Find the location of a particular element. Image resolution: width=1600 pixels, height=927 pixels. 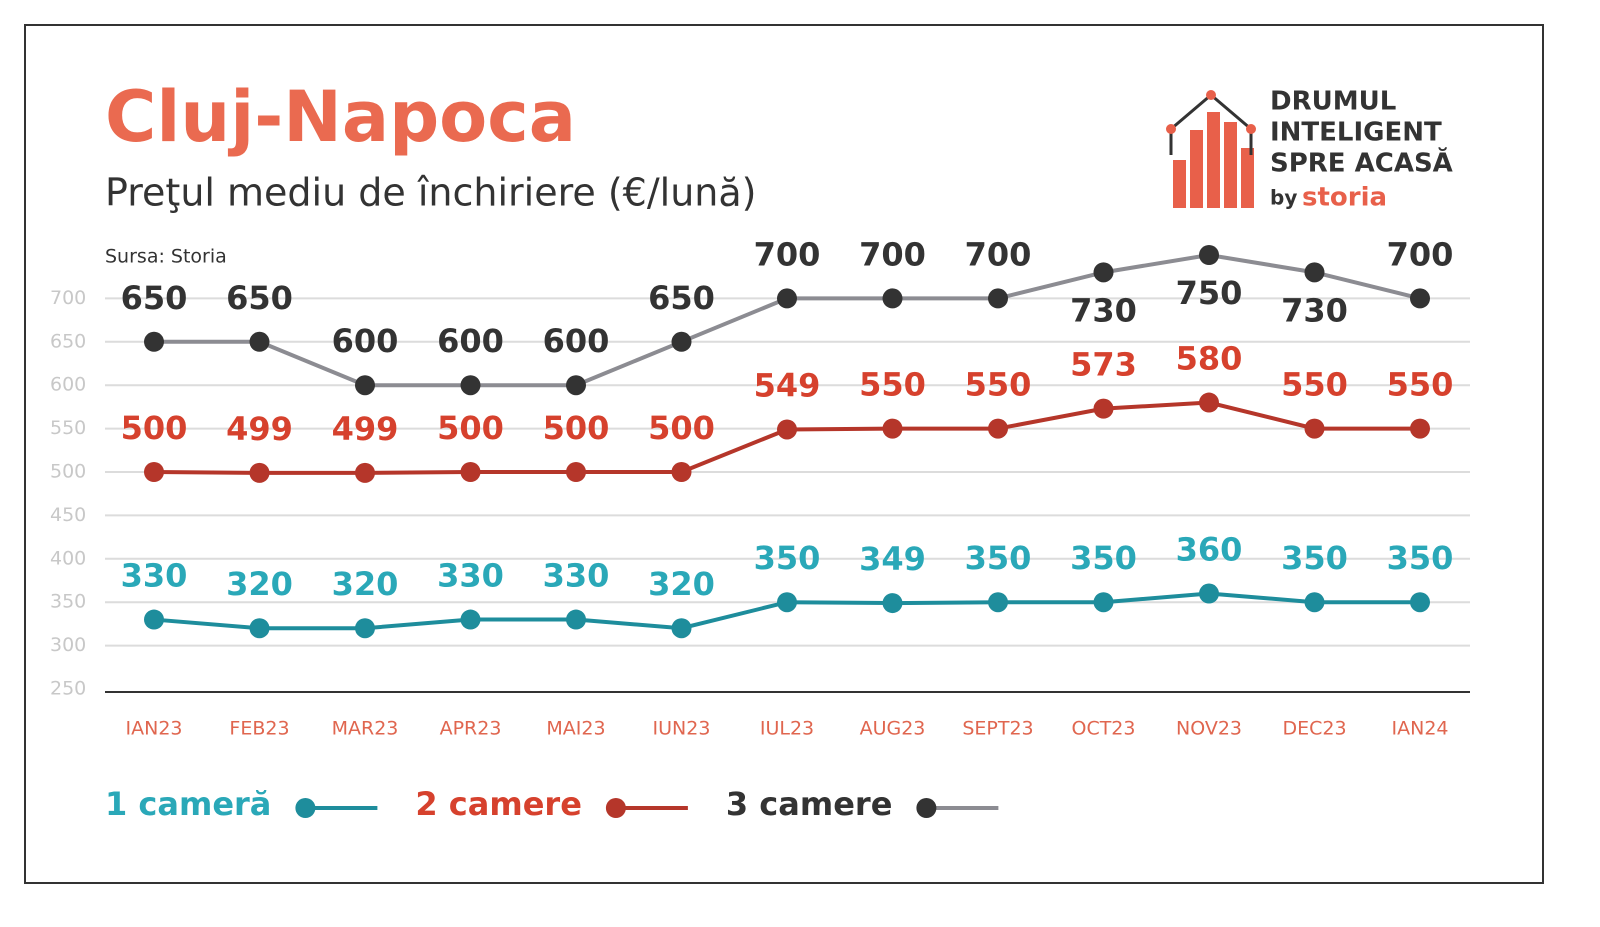

x-tick-label: IAN23 is located at coordinates (154, 729).